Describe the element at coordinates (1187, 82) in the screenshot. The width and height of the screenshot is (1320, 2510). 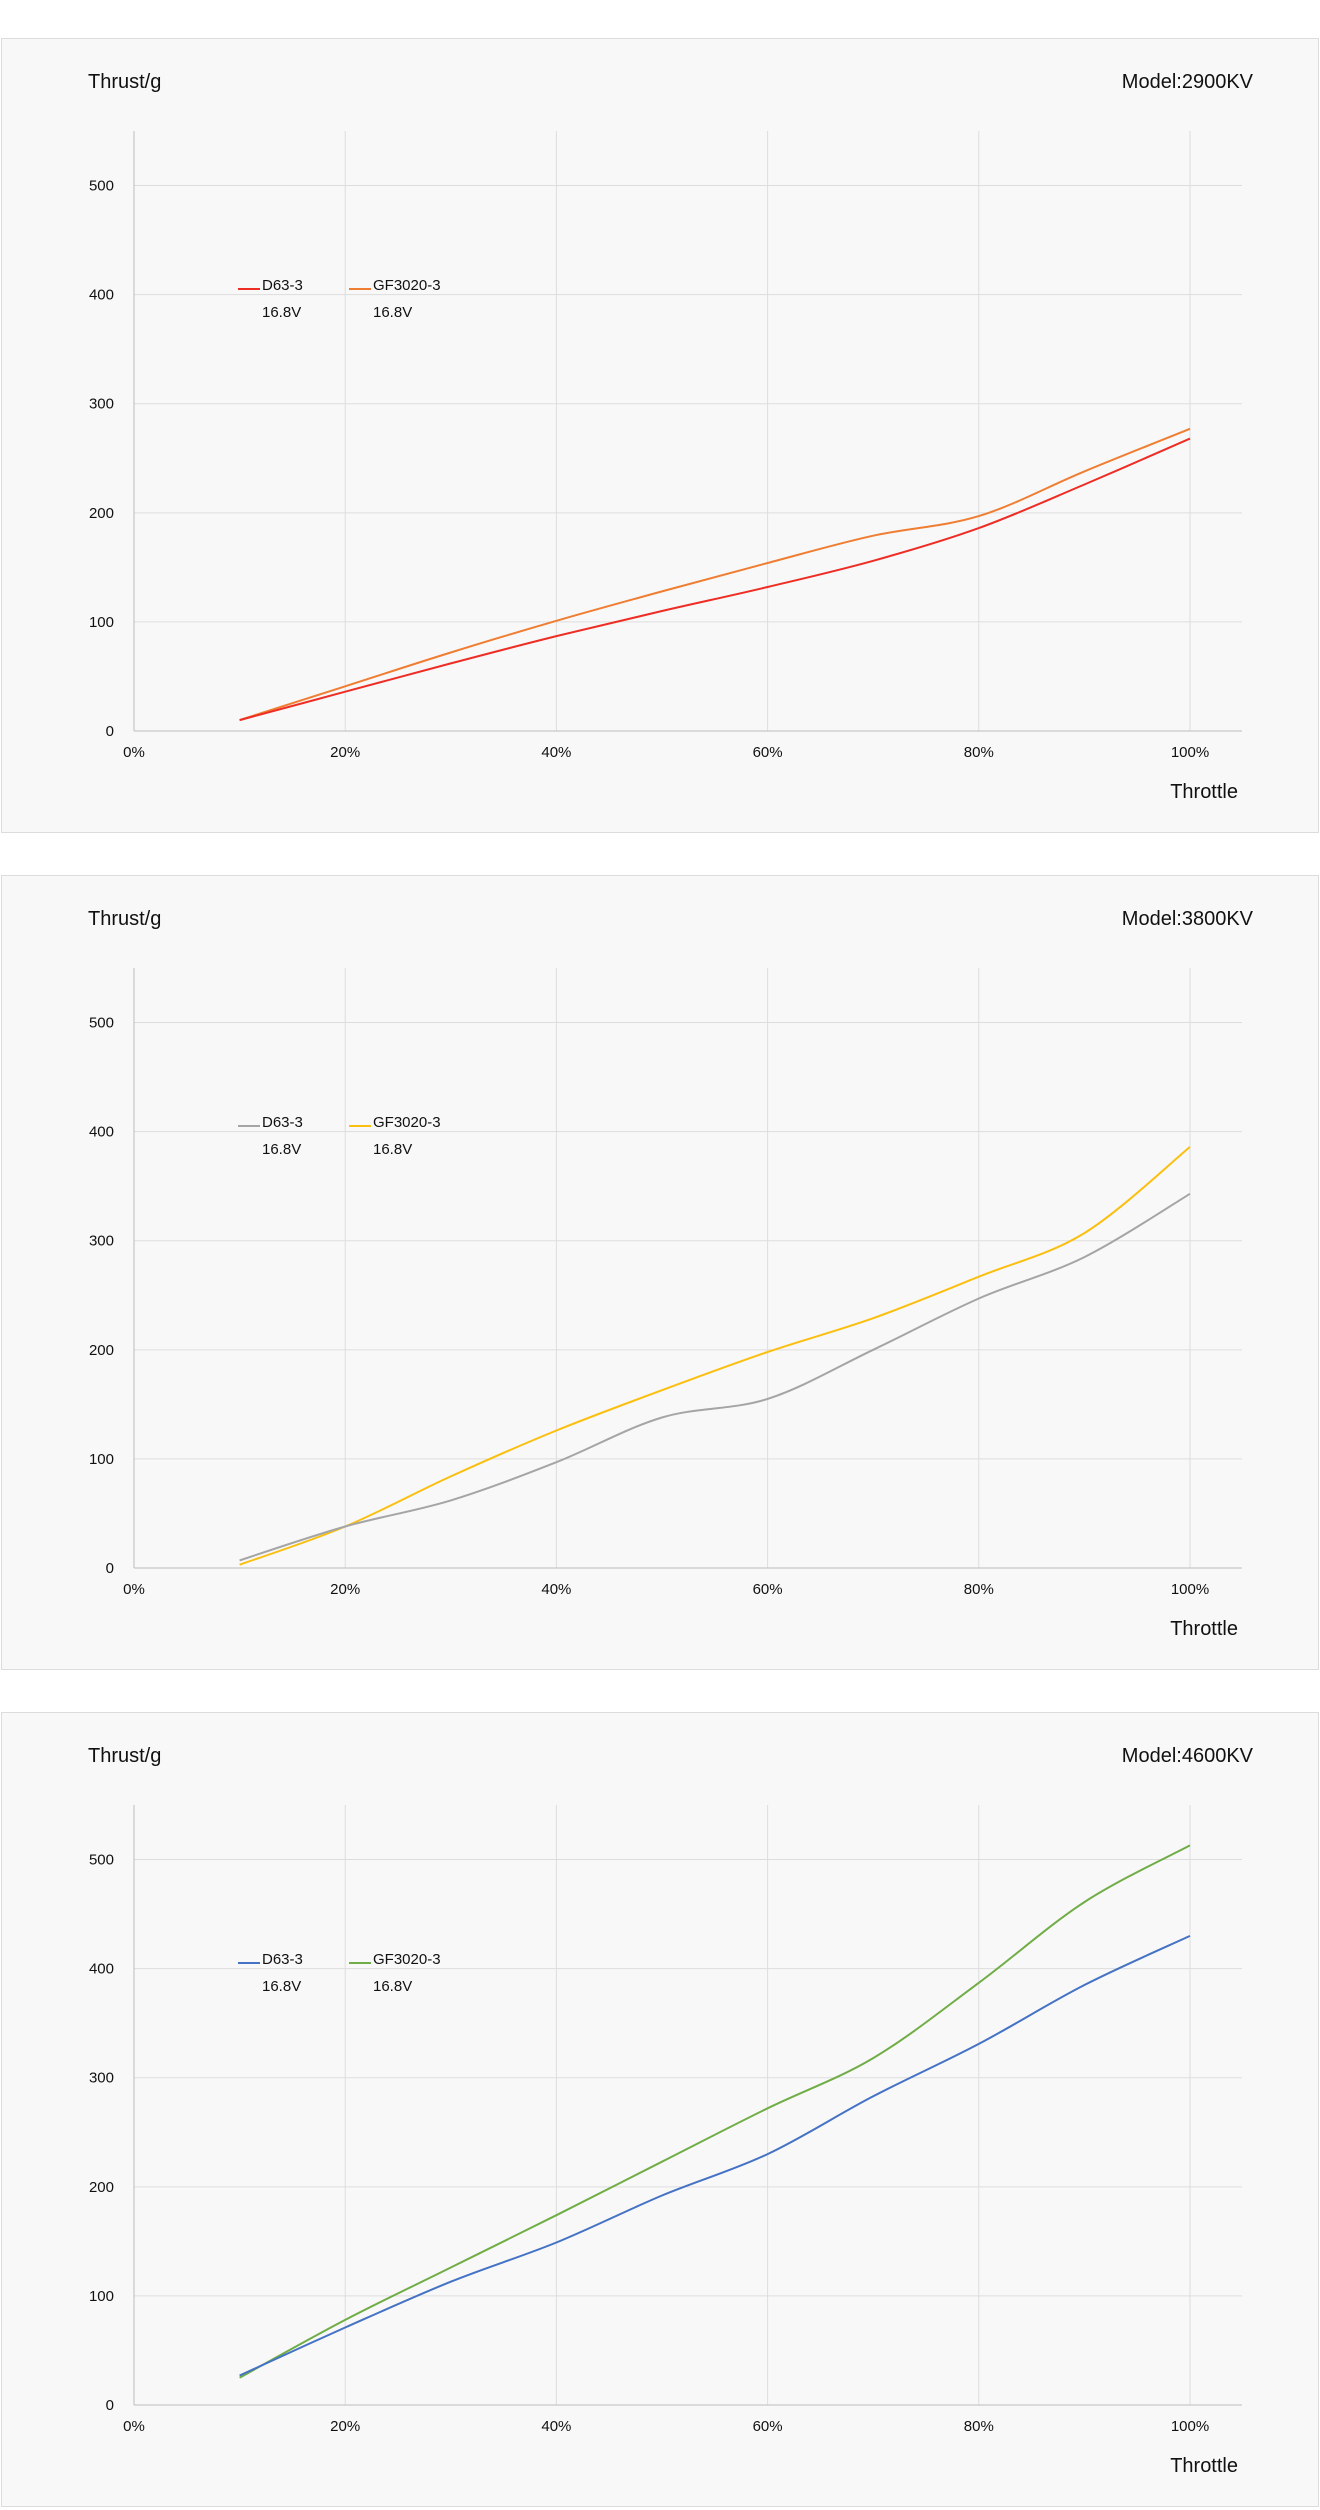
I see `chart-title: Model:2900KV` at that location.